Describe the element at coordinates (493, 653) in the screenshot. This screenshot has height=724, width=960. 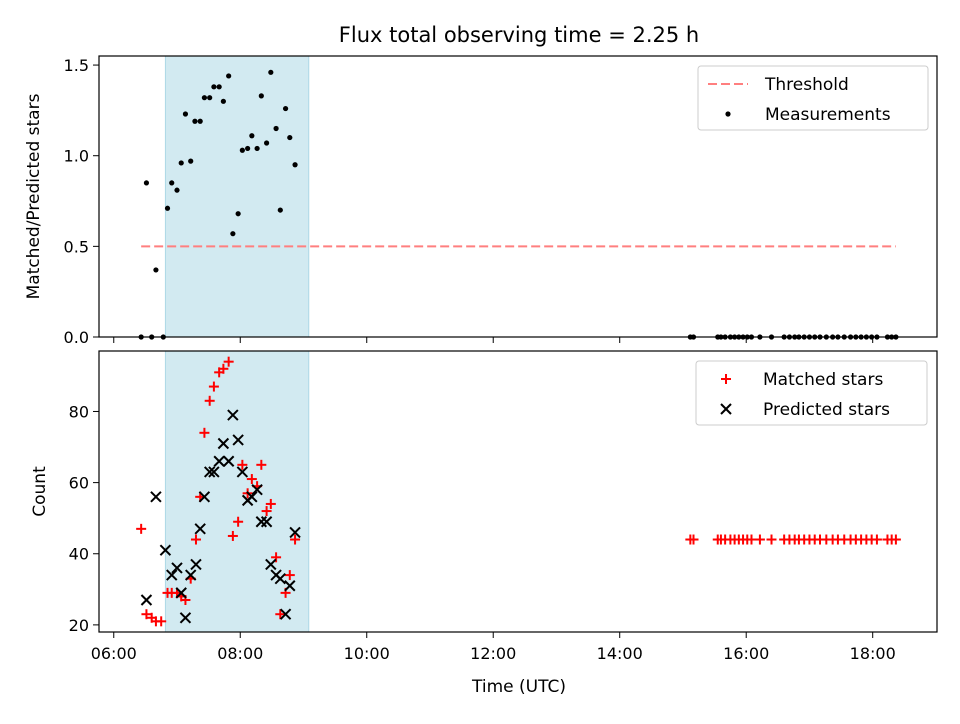
I see `x-tick-label: 12:00` at that location.